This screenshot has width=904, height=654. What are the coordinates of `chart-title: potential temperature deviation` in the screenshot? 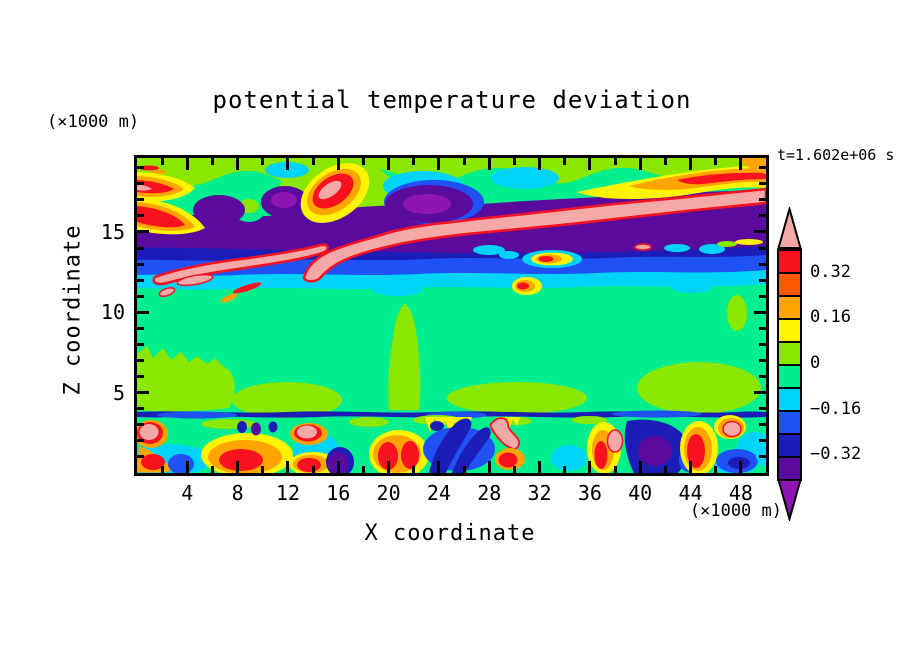 It's located at (452, 100).